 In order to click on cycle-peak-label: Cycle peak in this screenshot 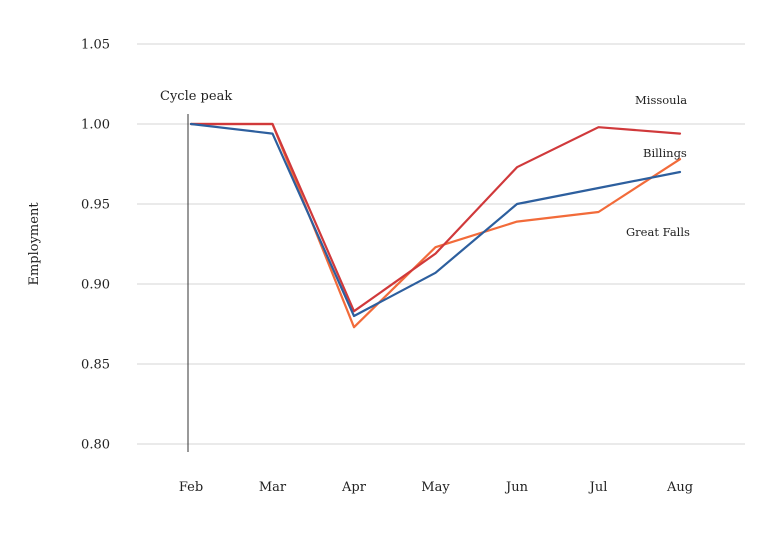, I will do `click(196, 96)`.